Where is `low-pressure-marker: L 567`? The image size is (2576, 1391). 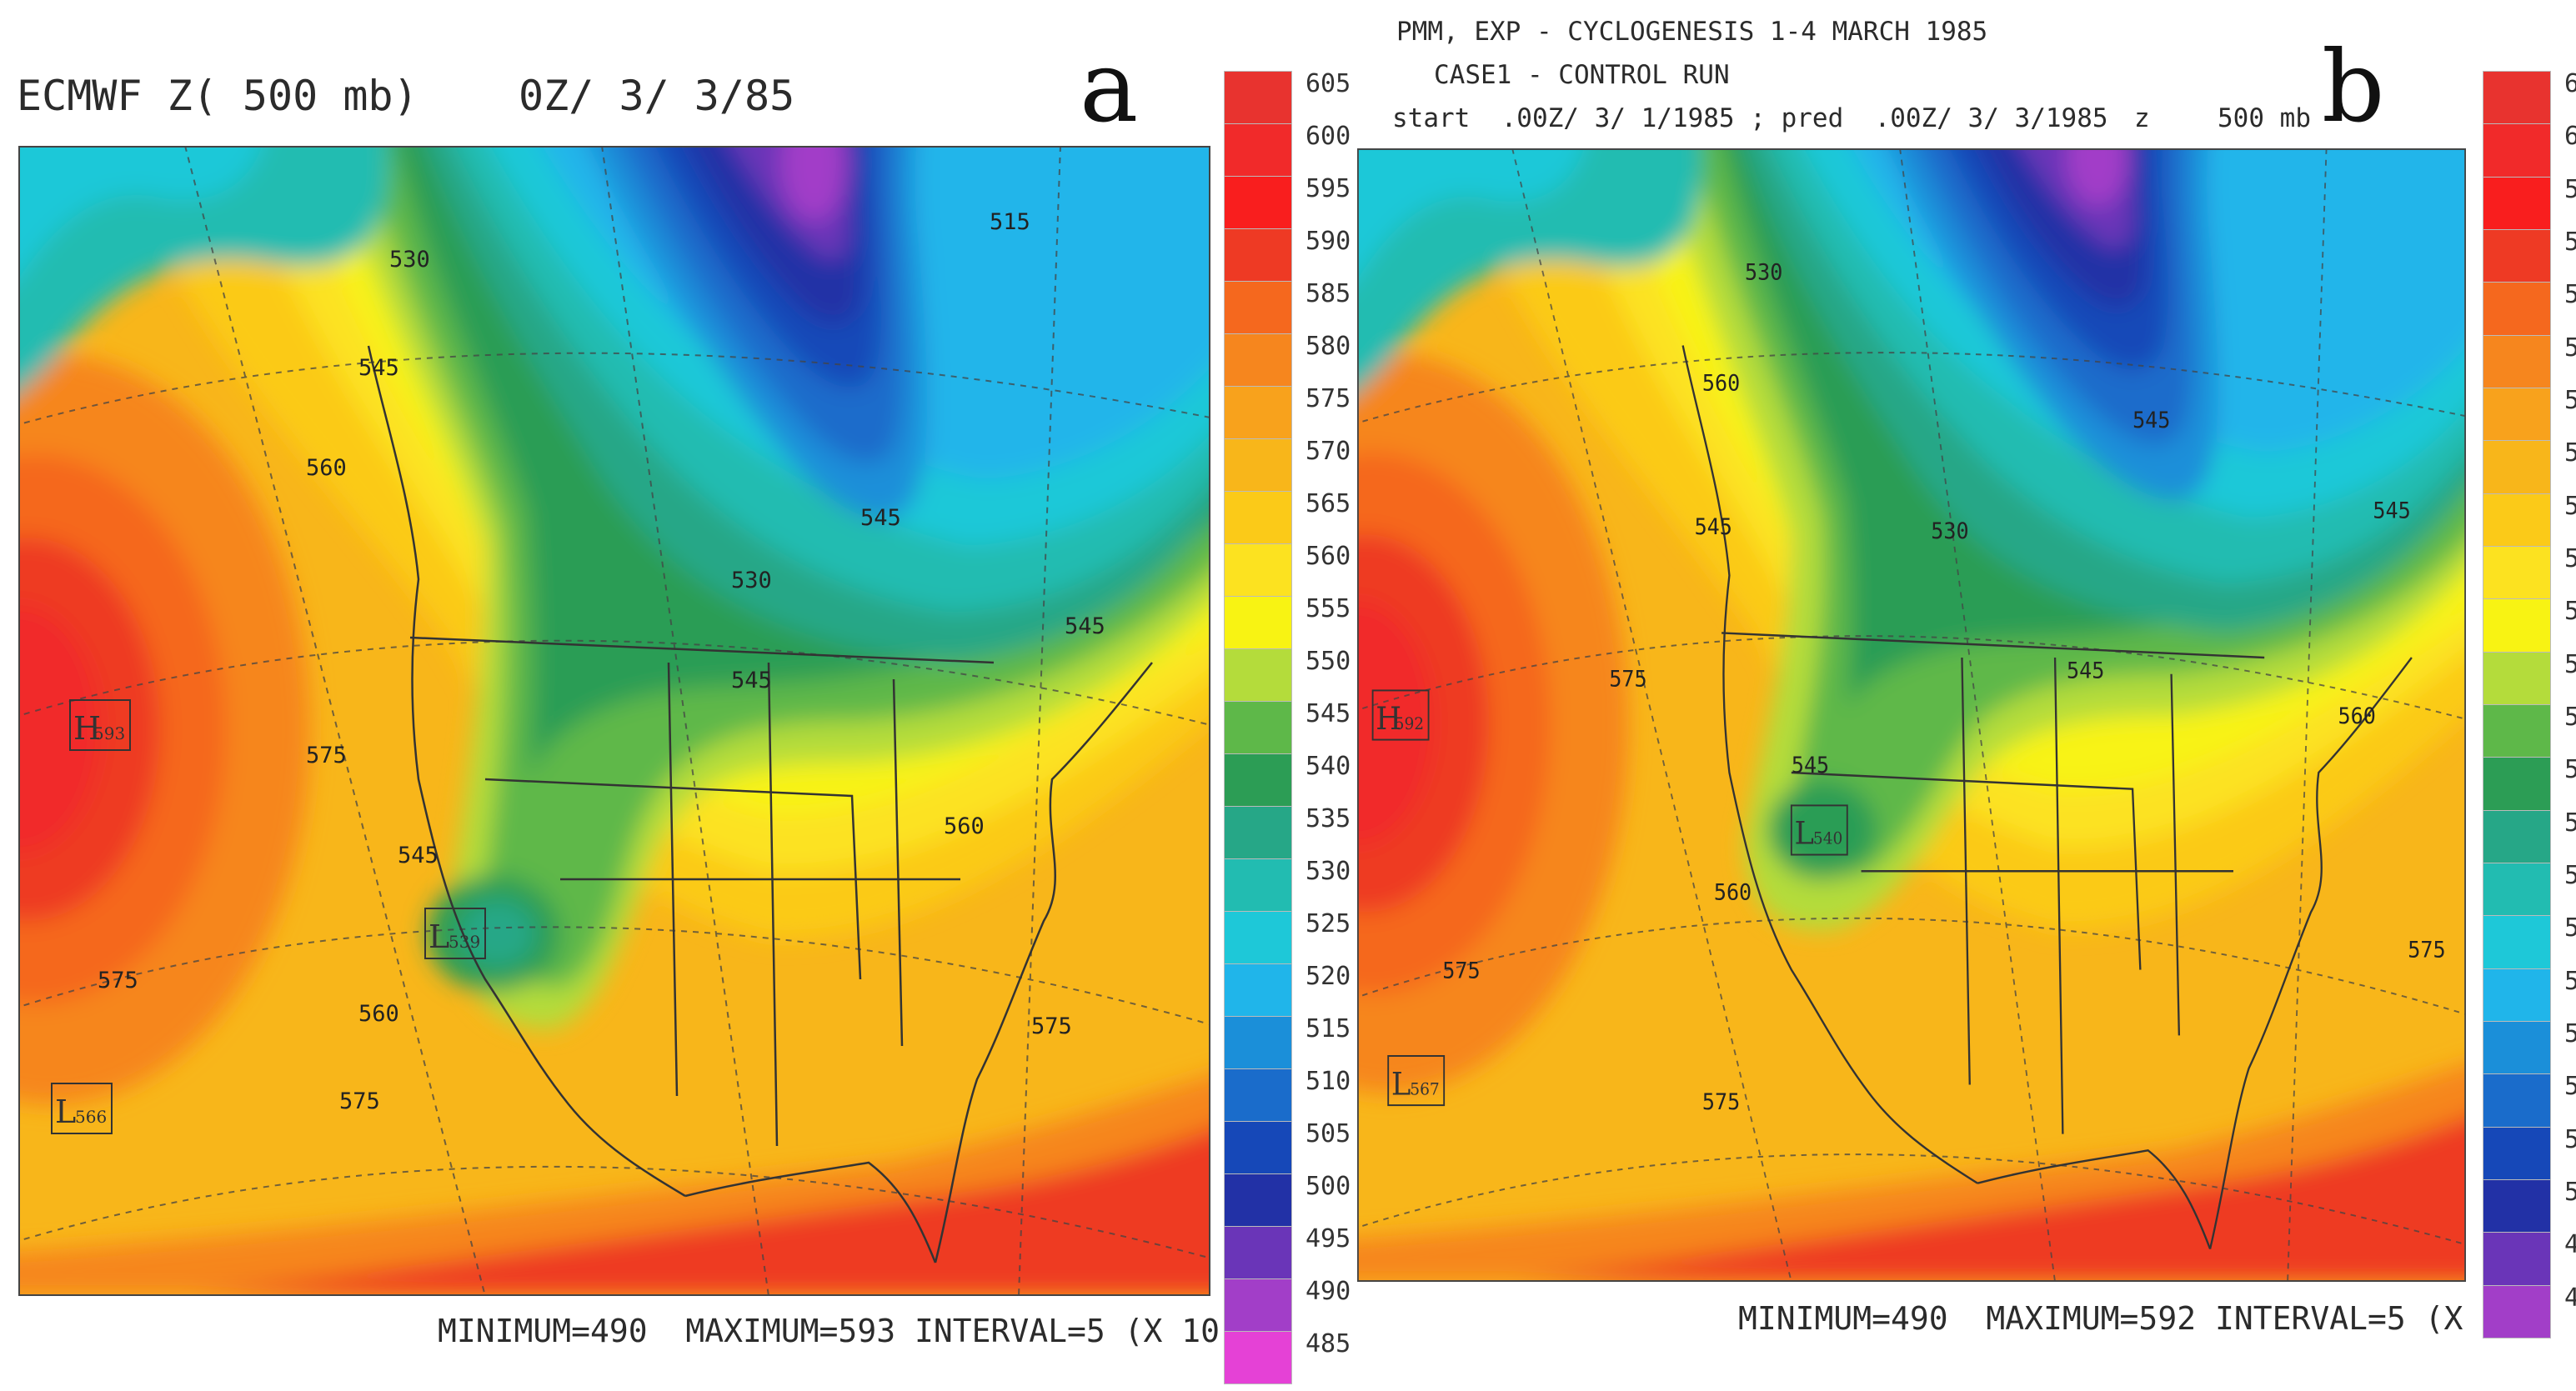 low-pressure-marker: L 567 is located at coordinates (1416, 1081).